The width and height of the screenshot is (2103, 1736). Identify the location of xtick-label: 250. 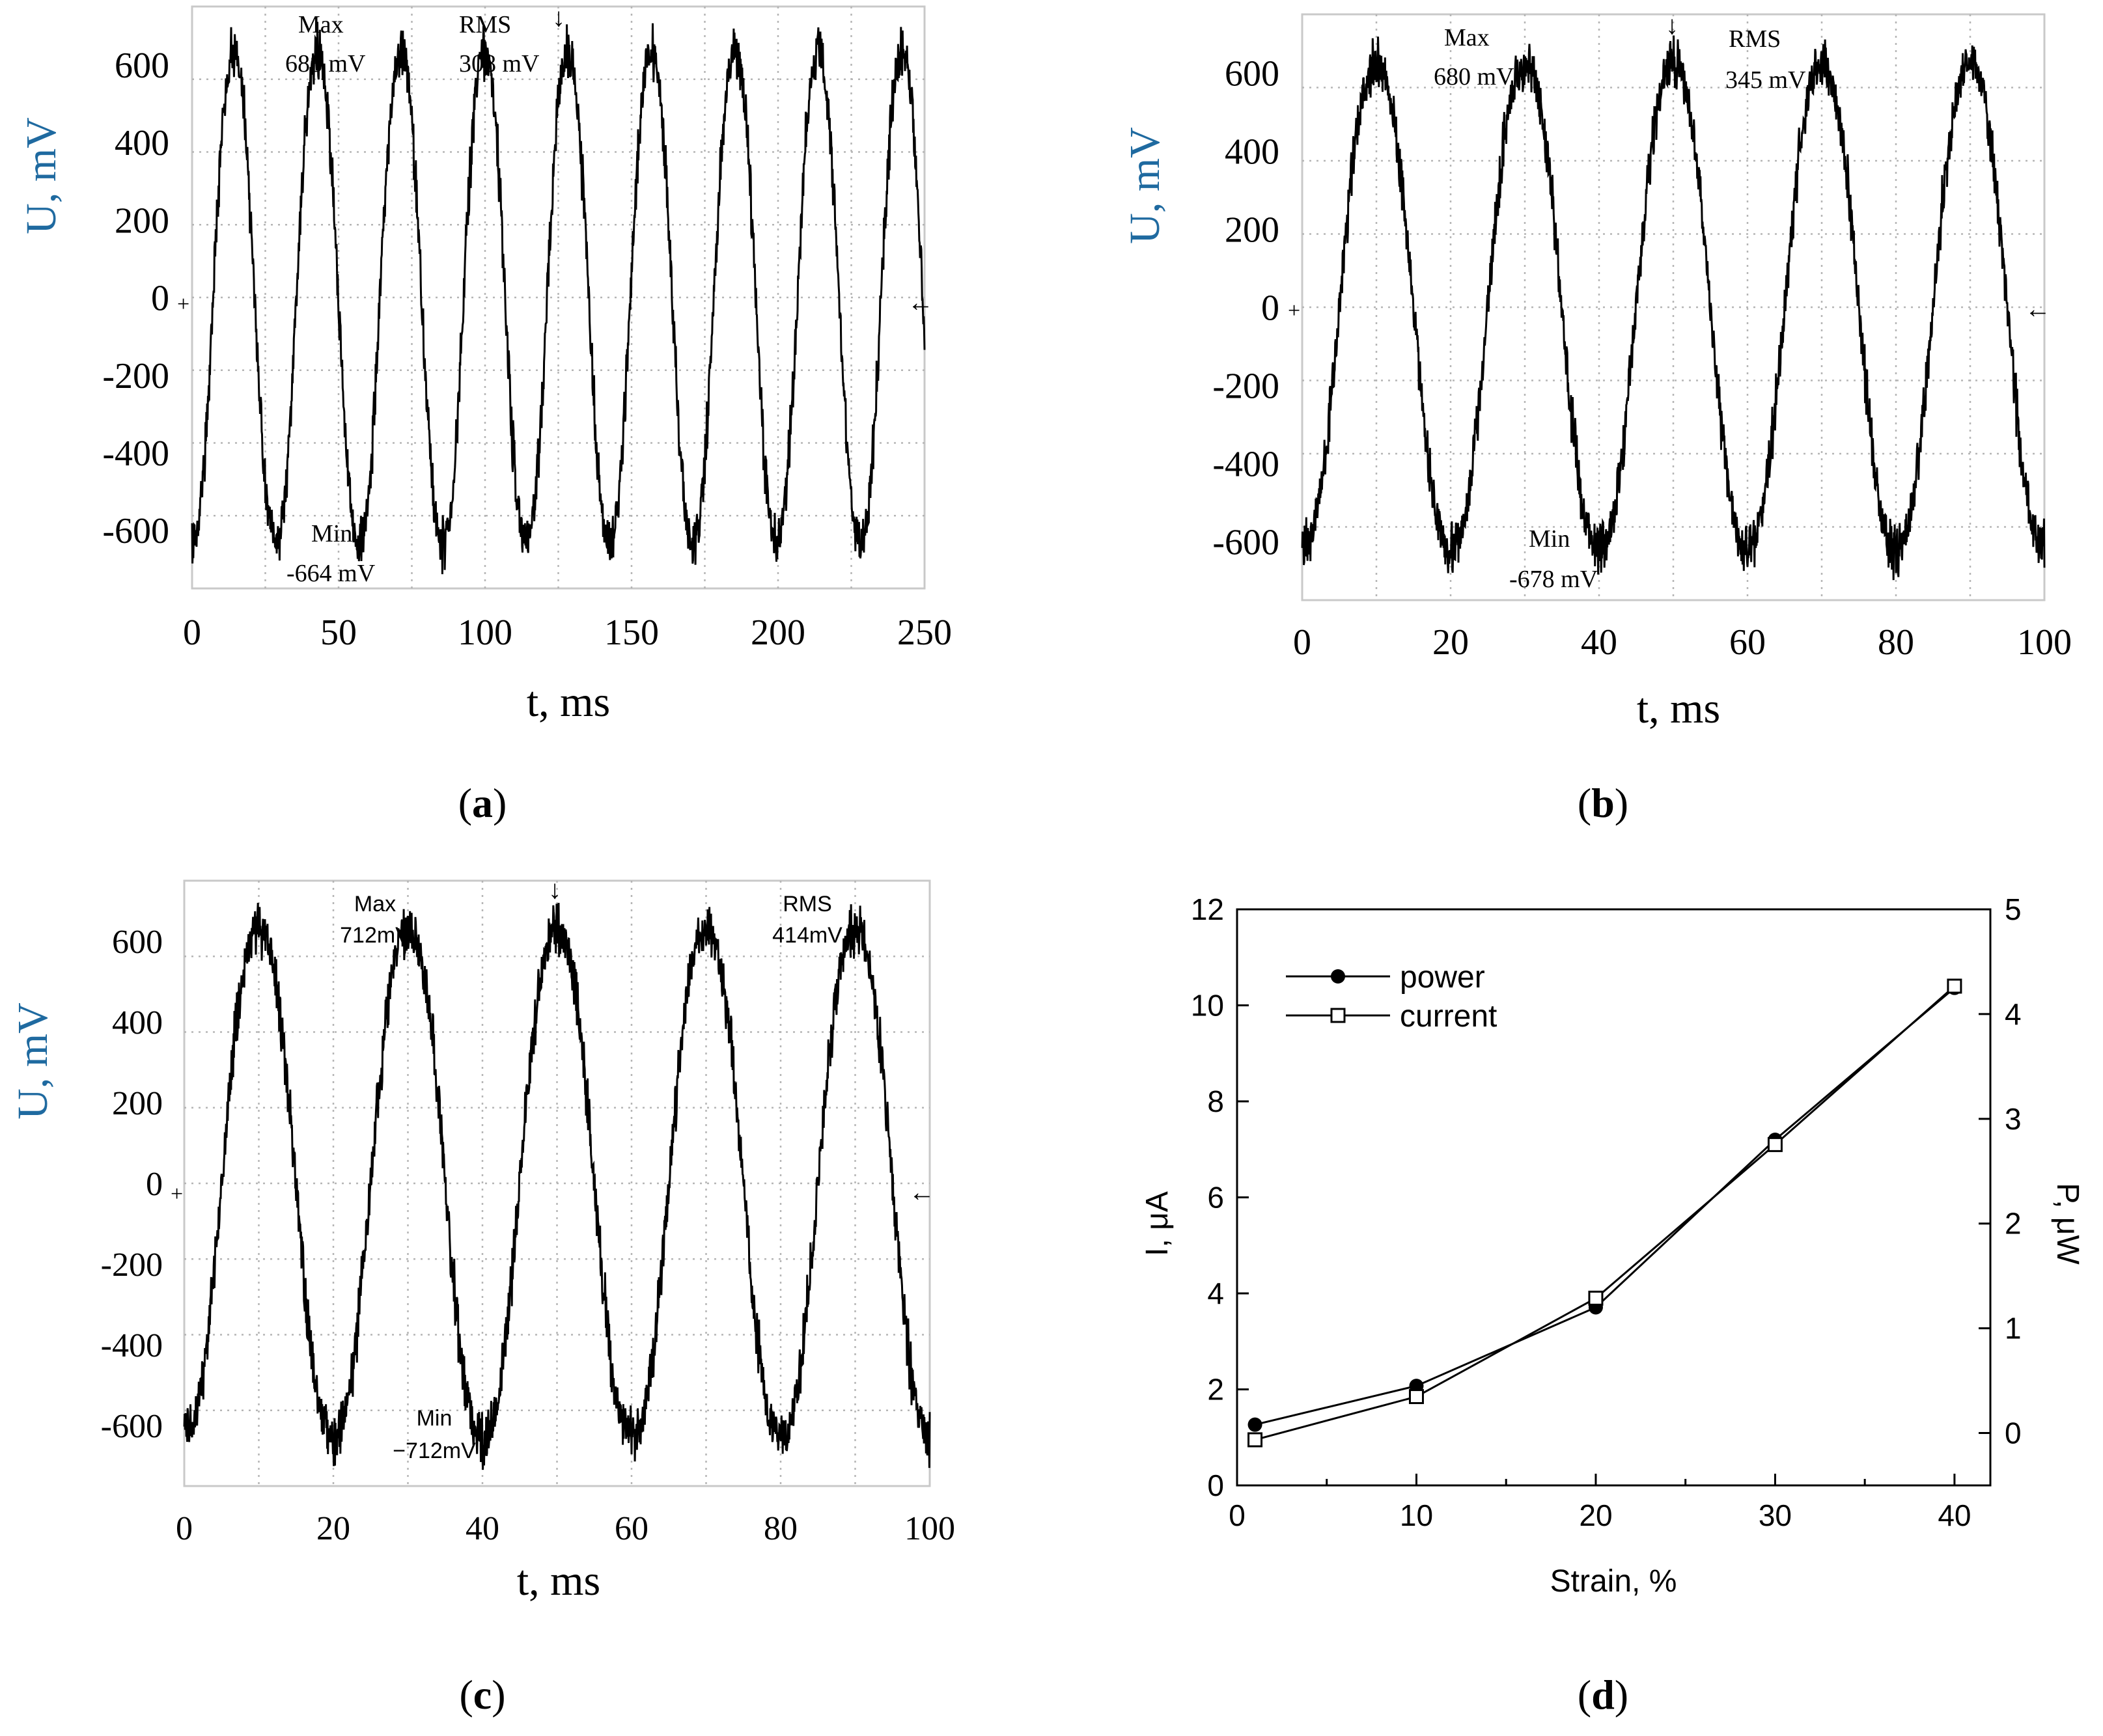
(924, 633).